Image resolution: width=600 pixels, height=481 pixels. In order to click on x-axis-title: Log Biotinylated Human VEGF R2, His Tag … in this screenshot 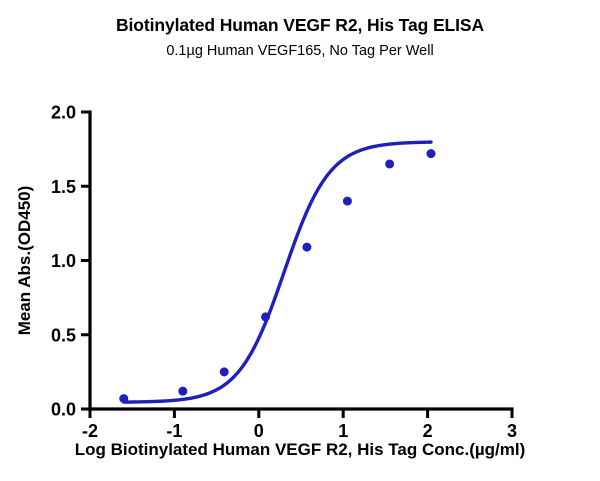, I will do `click(300, 449)`.